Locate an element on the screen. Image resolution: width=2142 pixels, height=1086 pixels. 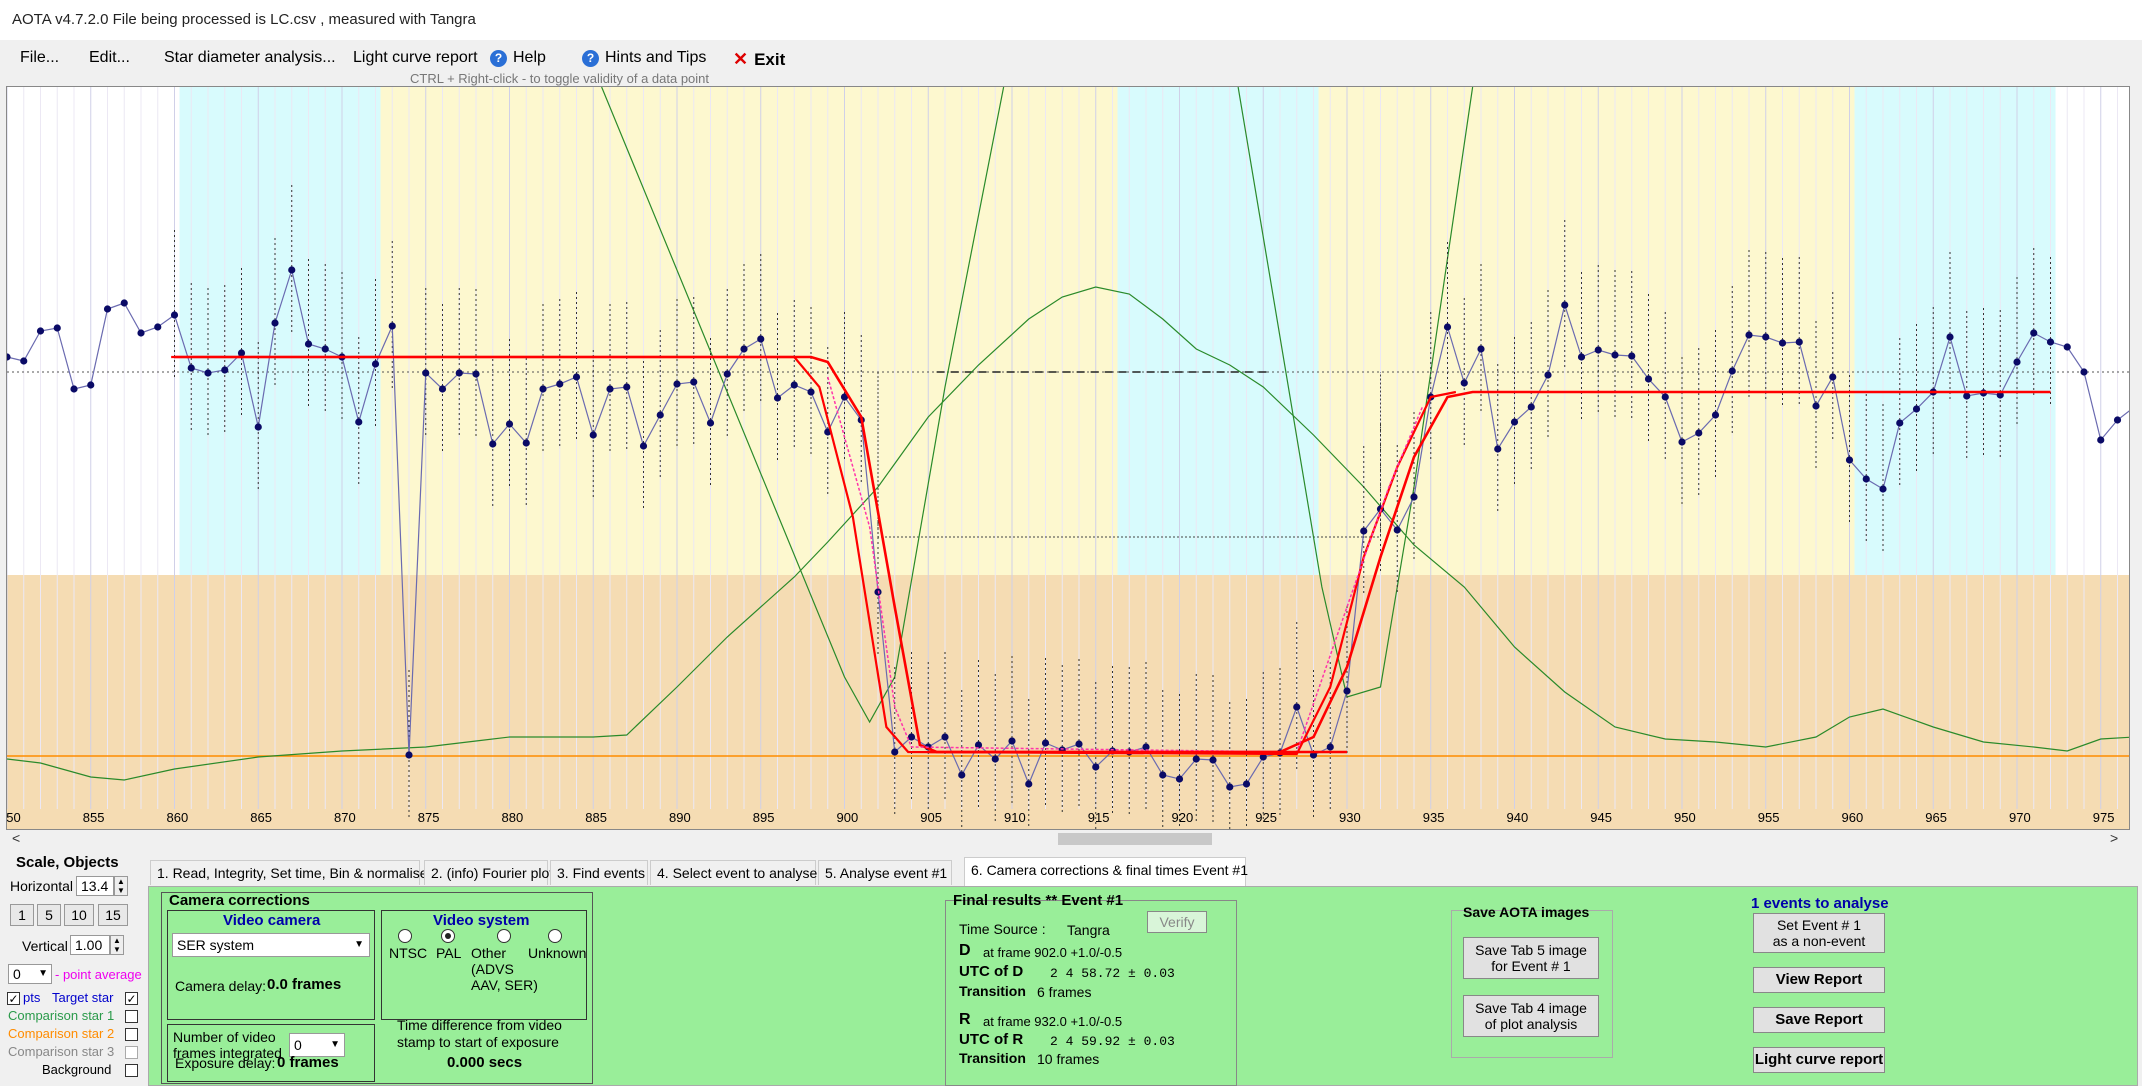
menu-light-curve-report: Light curve report is located at coordinates (415, 58).